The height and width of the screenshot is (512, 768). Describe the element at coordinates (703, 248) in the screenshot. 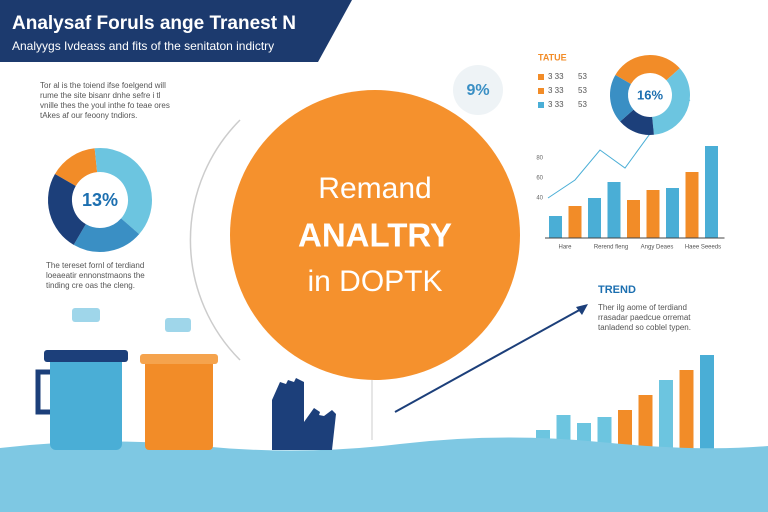

I see `x-tick-label: Haee Seeeds` at that location.